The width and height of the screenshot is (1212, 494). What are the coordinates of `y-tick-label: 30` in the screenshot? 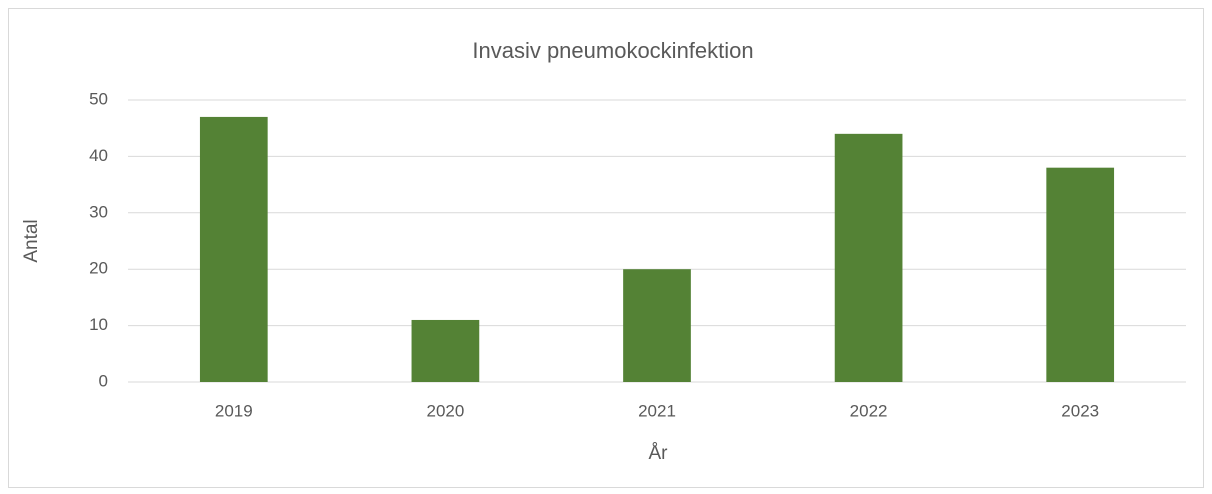 It's located at (98, 211).